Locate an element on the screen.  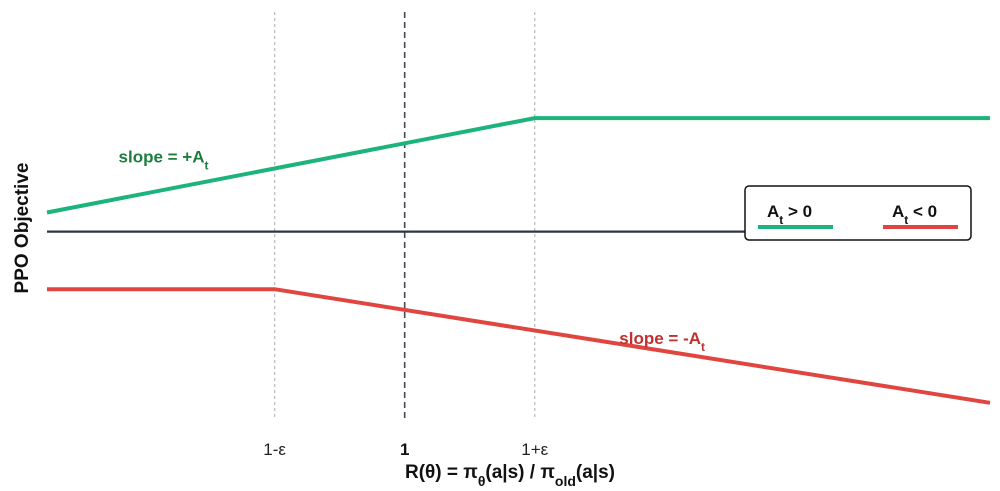
x-tick-label-0: 1-ε is located at coordinates (274, 449).